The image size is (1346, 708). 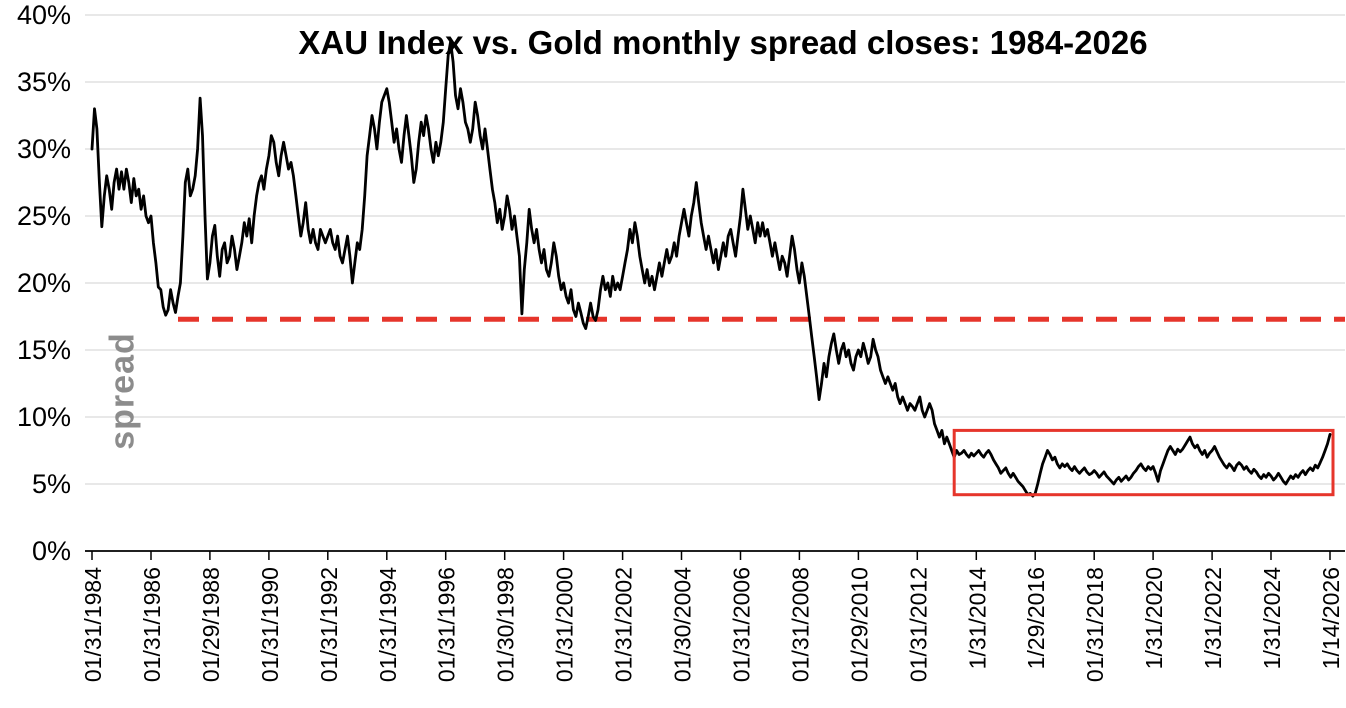 What do you see at coordinates (977, 618) in the screenshot?
I see `x-tick-label: 1/31/2014` at bounding box center [977, 618].